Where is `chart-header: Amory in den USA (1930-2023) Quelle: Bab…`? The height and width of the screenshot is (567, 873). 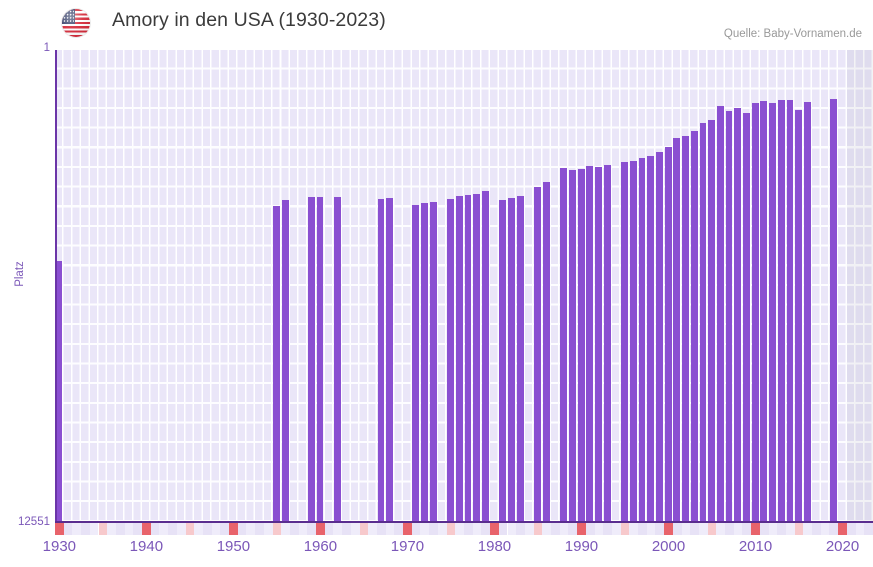
chart-header: Amory in den USA (1930-2023) Quelle: Bab… is located at coordinates (436, 22).